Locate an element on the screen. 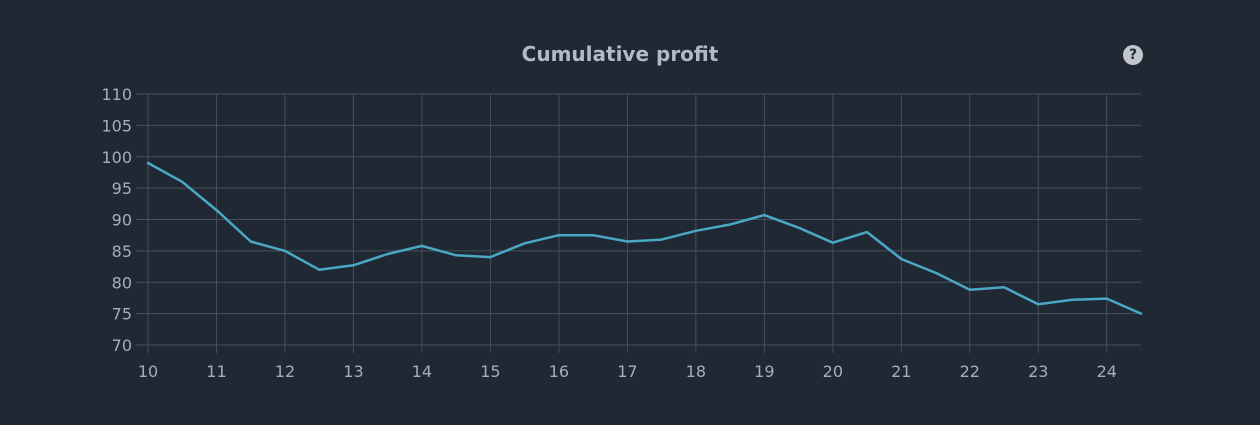 The width and height of the screenshot is (1260, 425). x-tick-label-22: 22 is located at coordinates (970, 371).